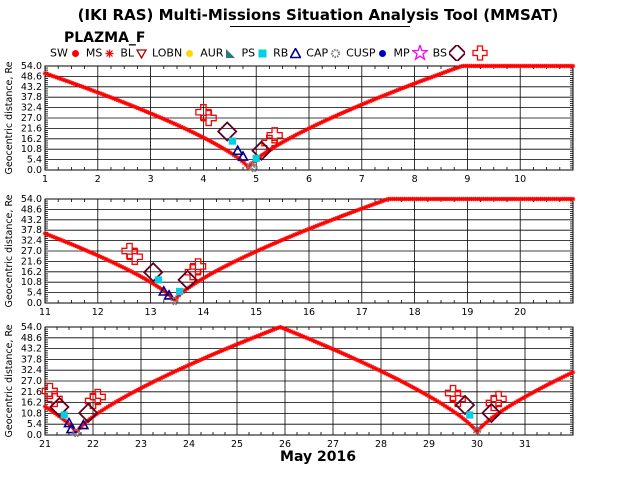 This screenshot has width=636, height=500. I want to click on x-tick-label: 4, so click(203, 179).